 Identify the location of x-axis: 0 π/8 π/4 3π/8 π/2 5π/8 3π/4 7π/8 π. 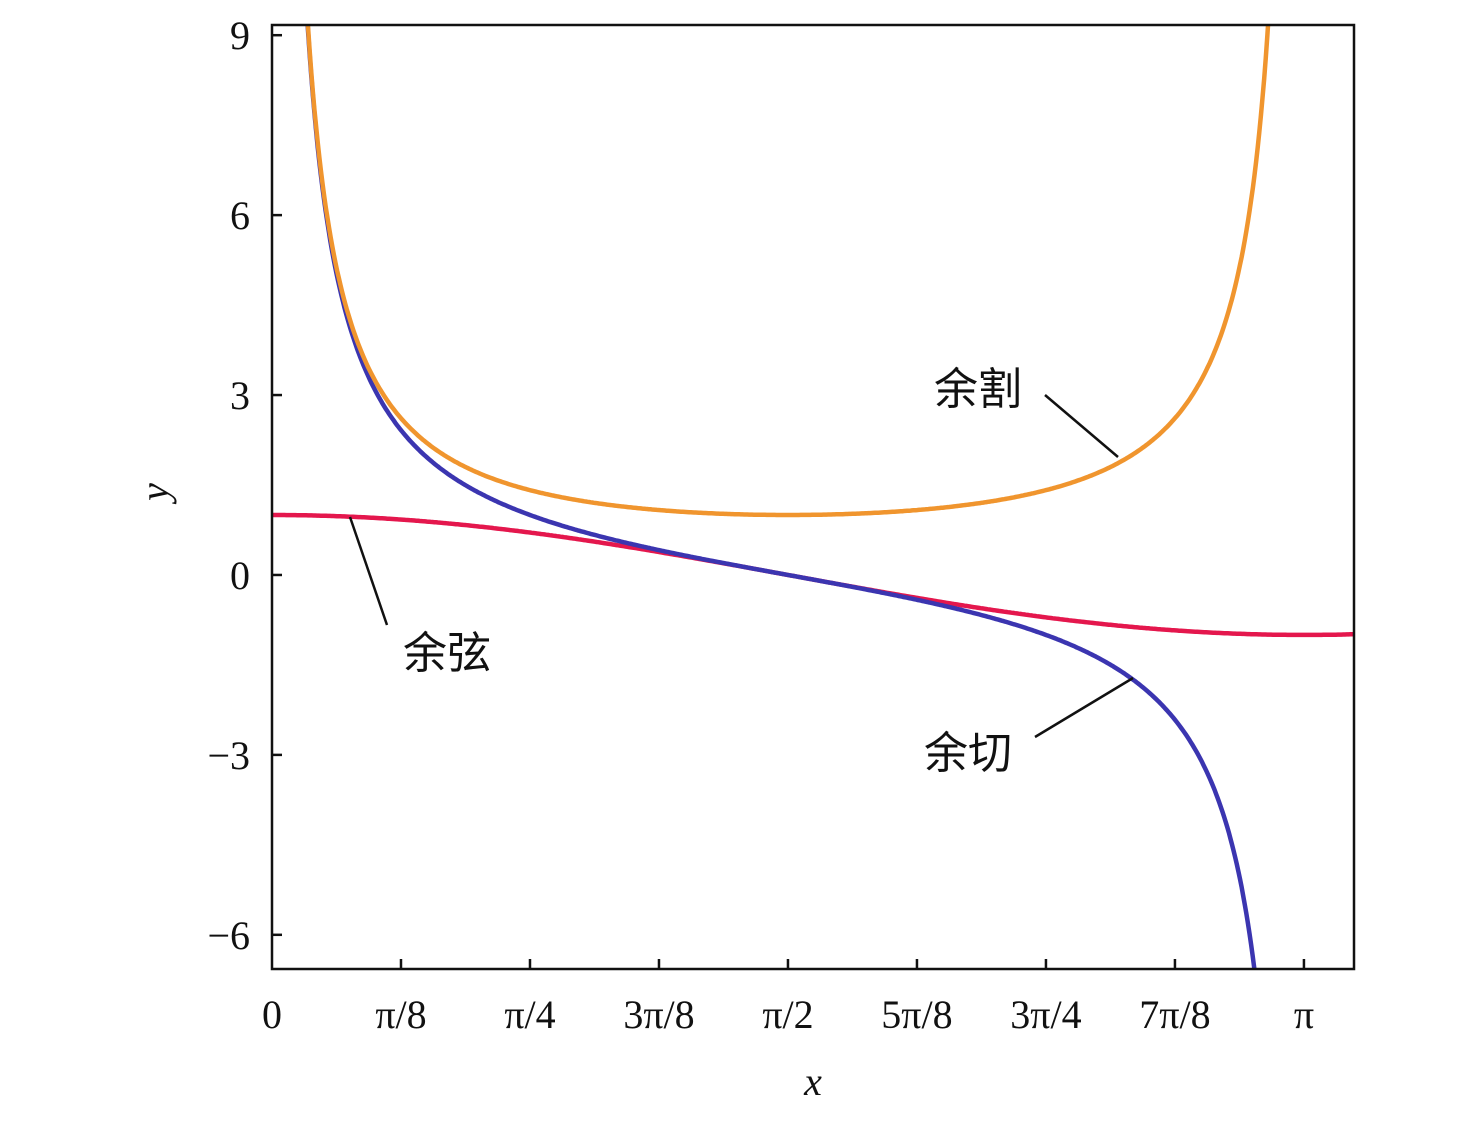
(788, 998).